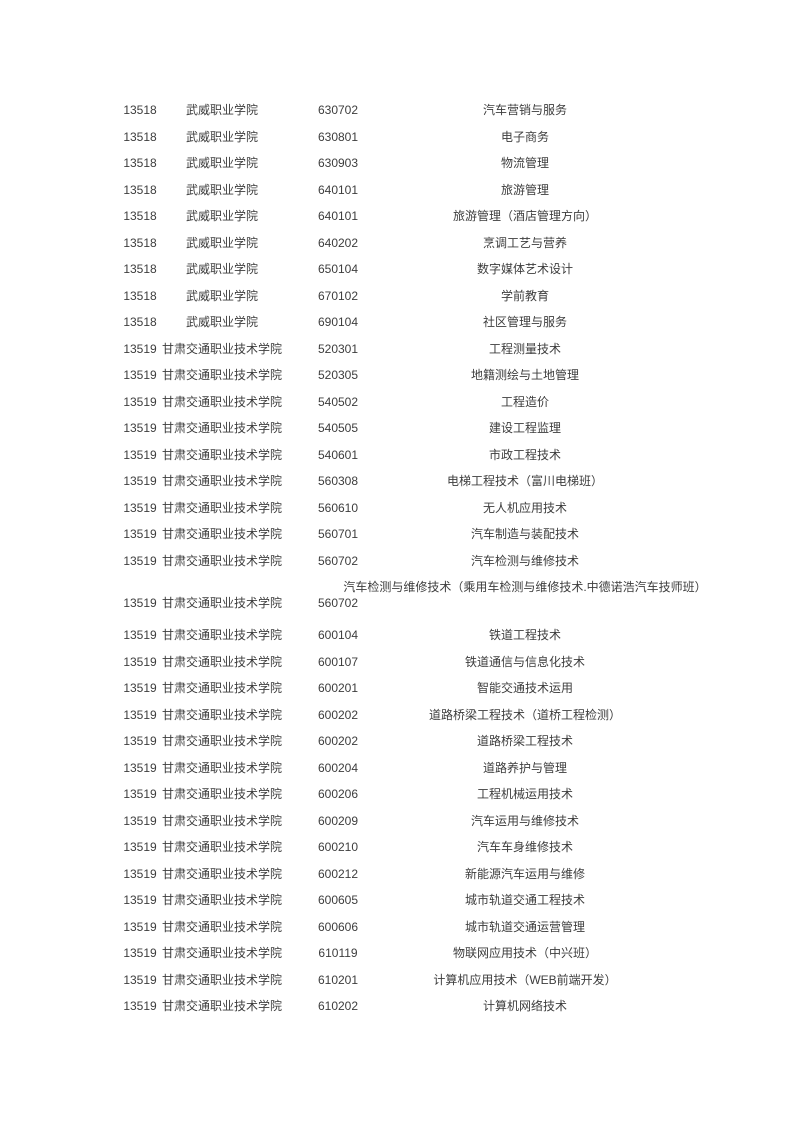  I want to click on major-name: 物联网应用技术（中兴班）, so click(524, 953).